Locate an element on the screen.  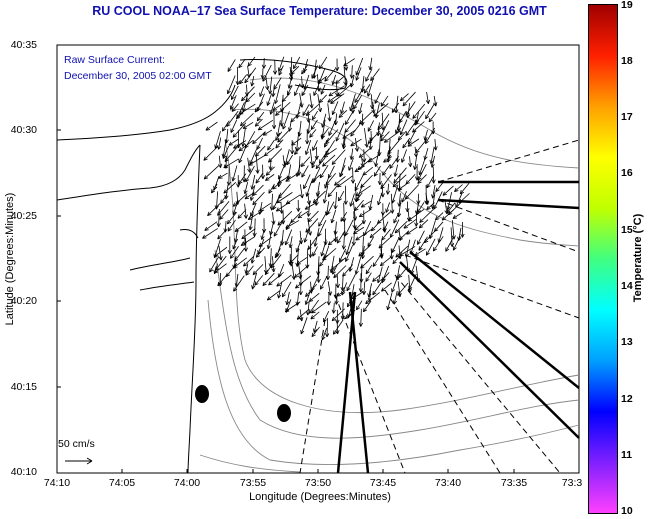
x-axis-label: Longitude (Degrees:Minutes) is located at coordinates (320, 497).